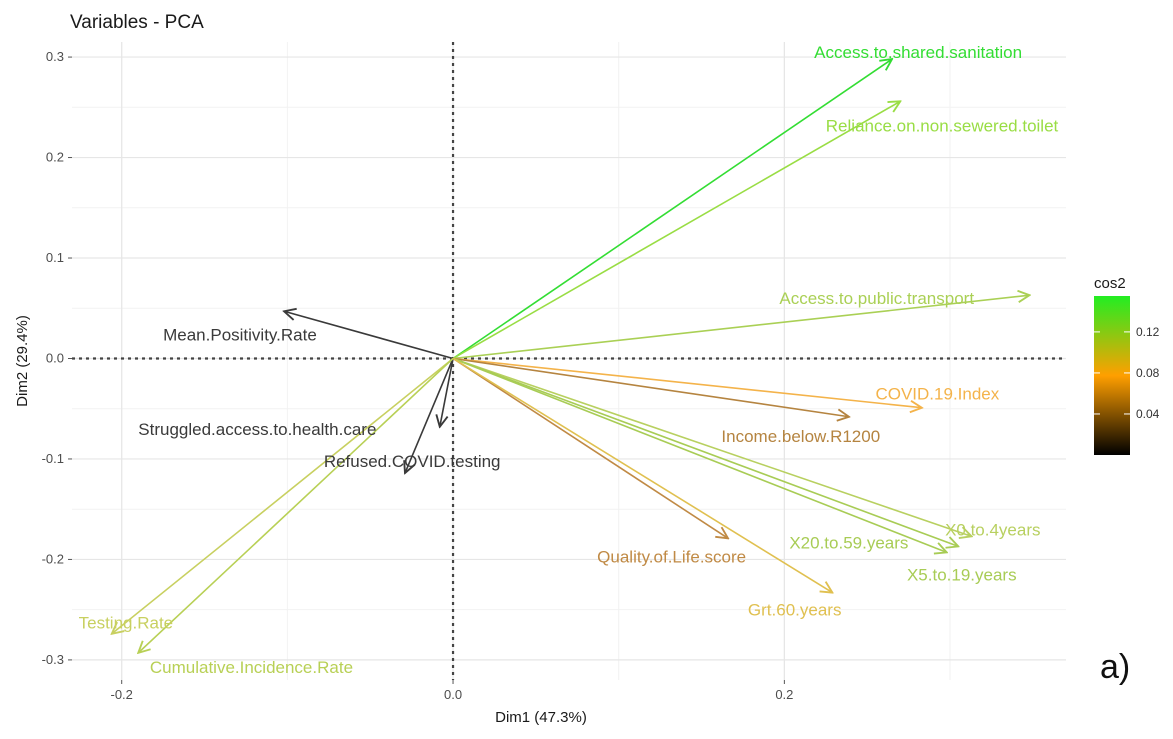 The height and width of the screenshot is (739, 1173). I want to click on legend-title: cos2, so click(1110, 283).